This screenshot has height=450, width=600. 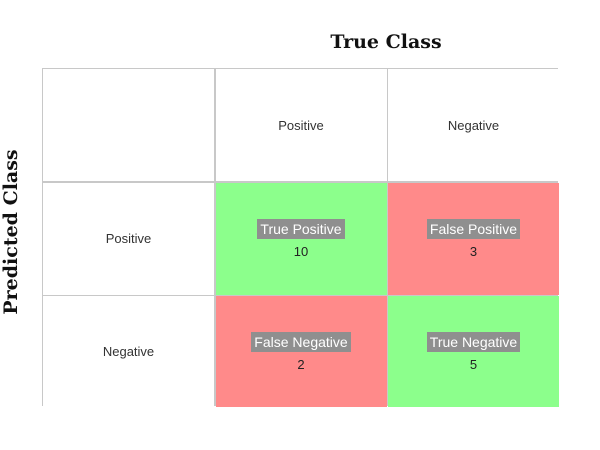 I want to click on row-header-negative: Negative, so click(x=128, y=351).